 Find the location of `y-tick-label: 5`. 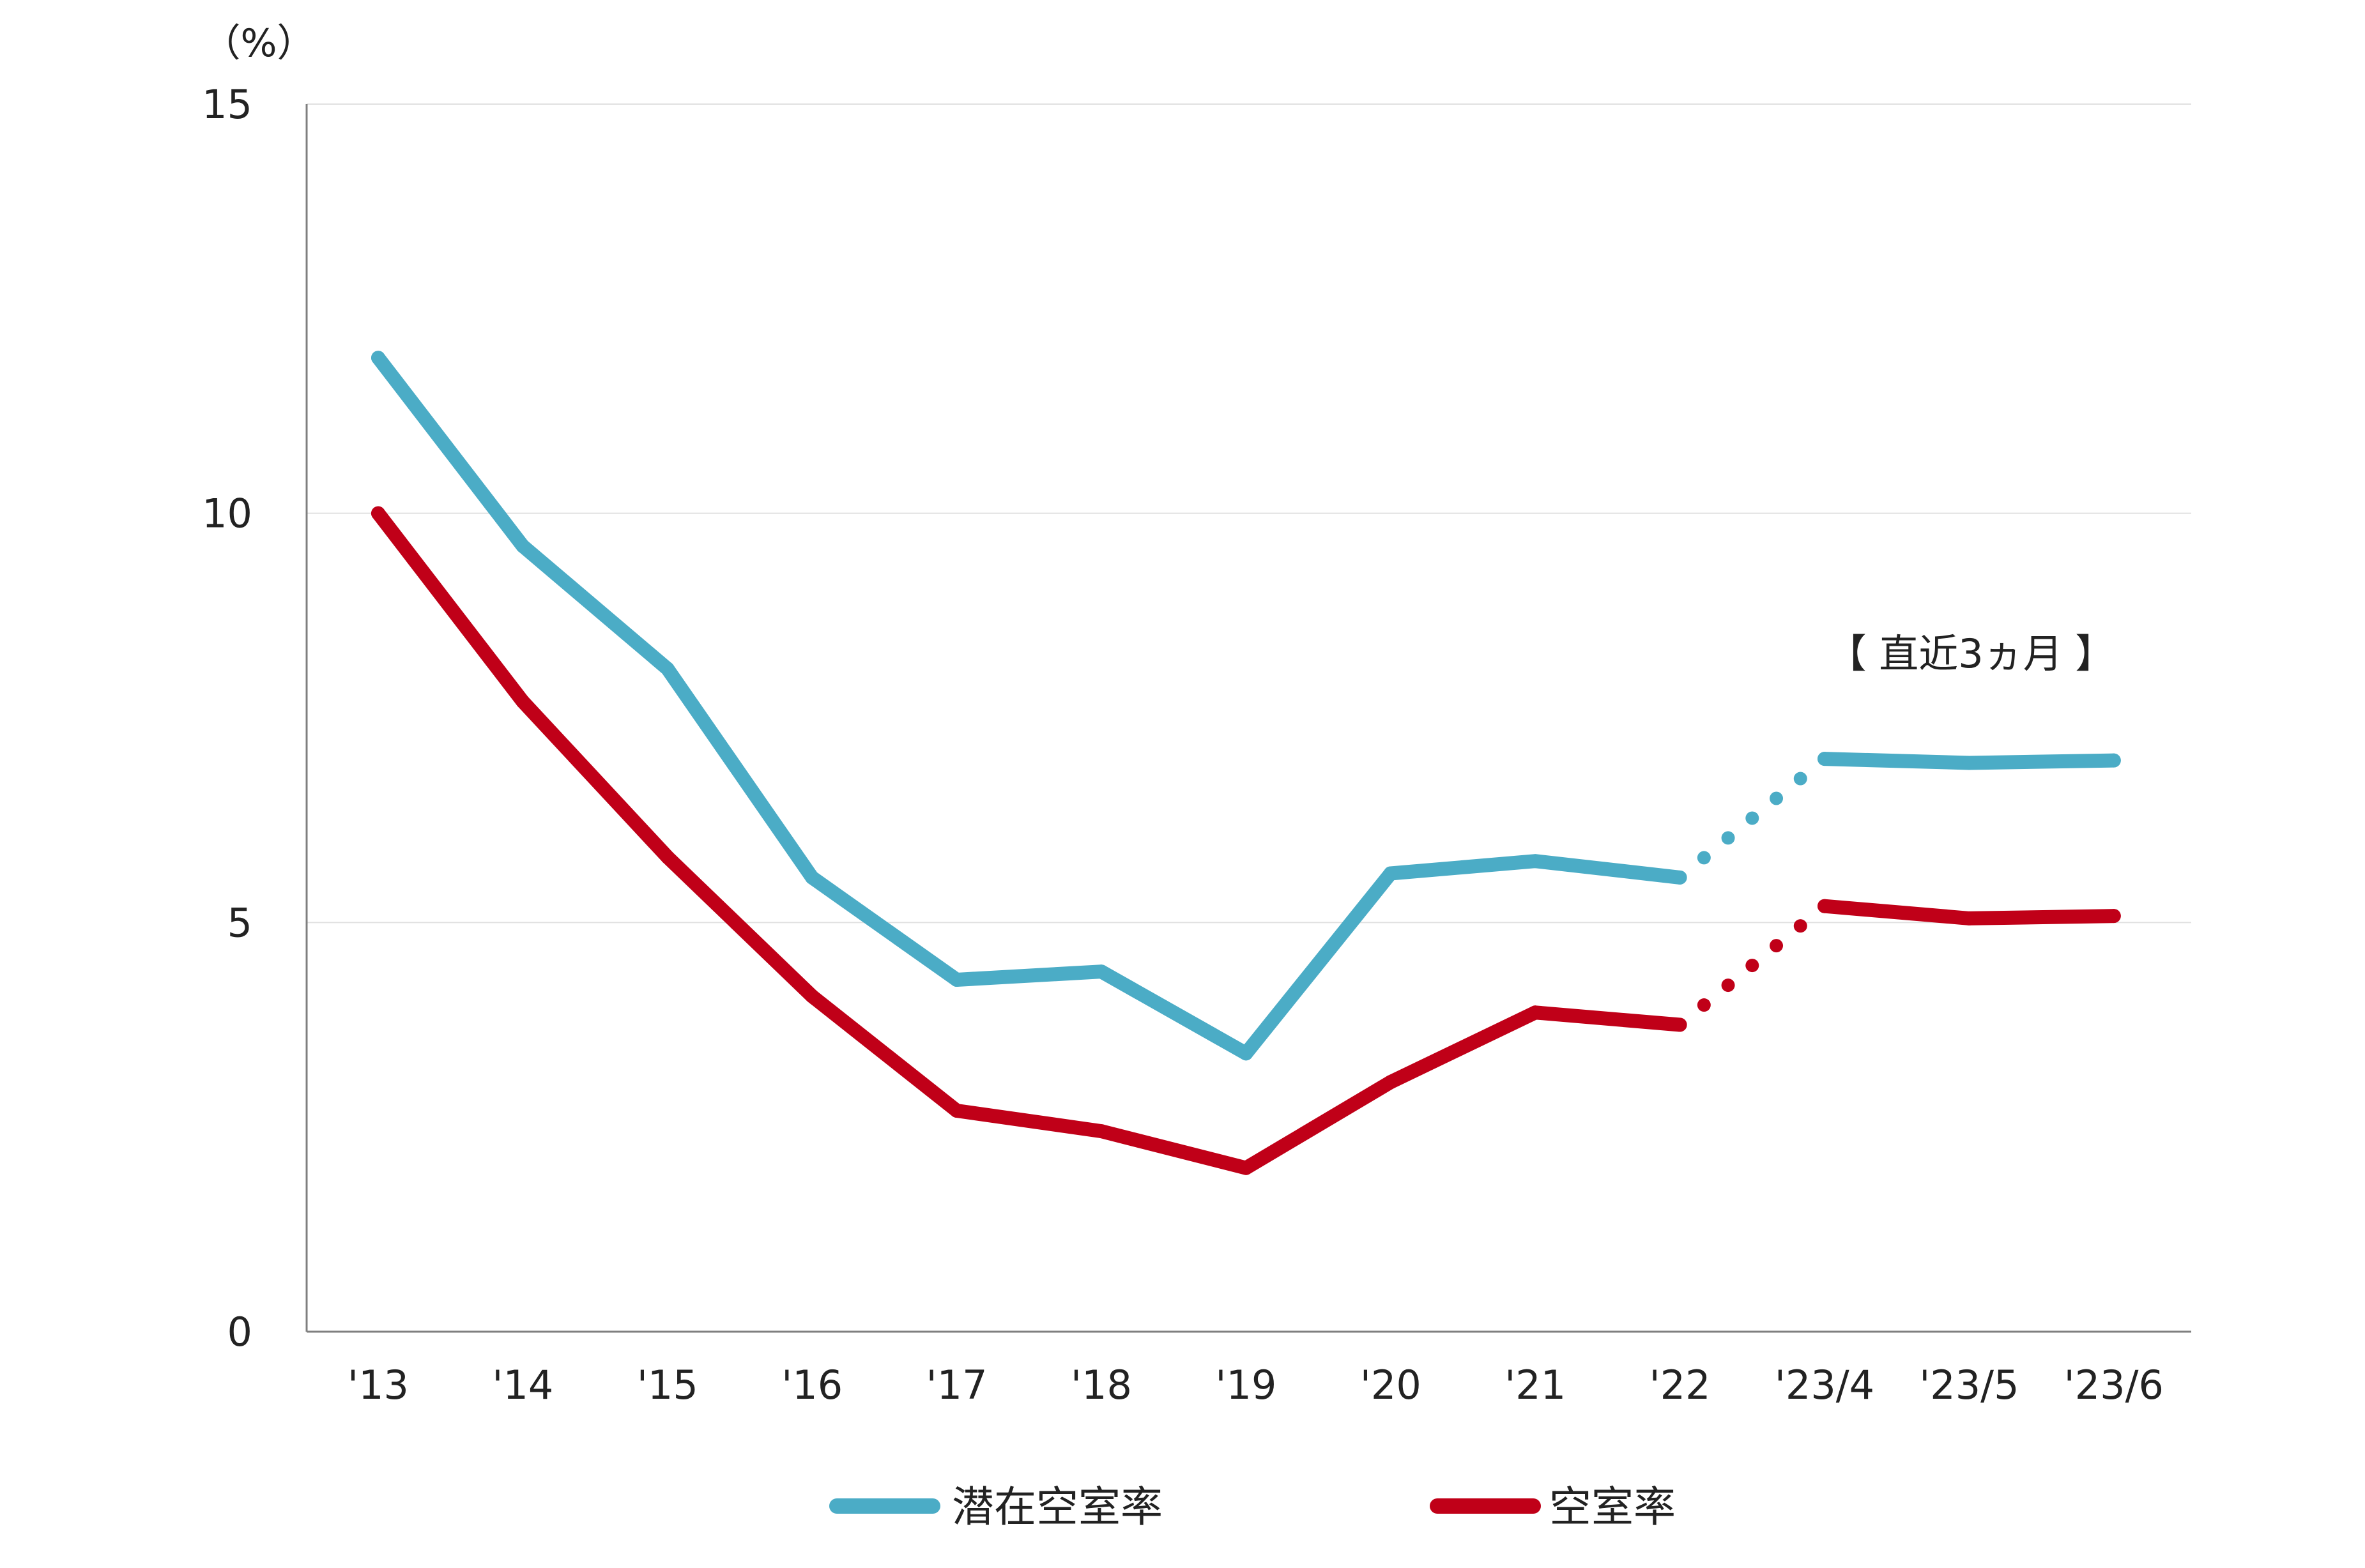

y-tick-label: 5 is located at coordinates (240, 922).